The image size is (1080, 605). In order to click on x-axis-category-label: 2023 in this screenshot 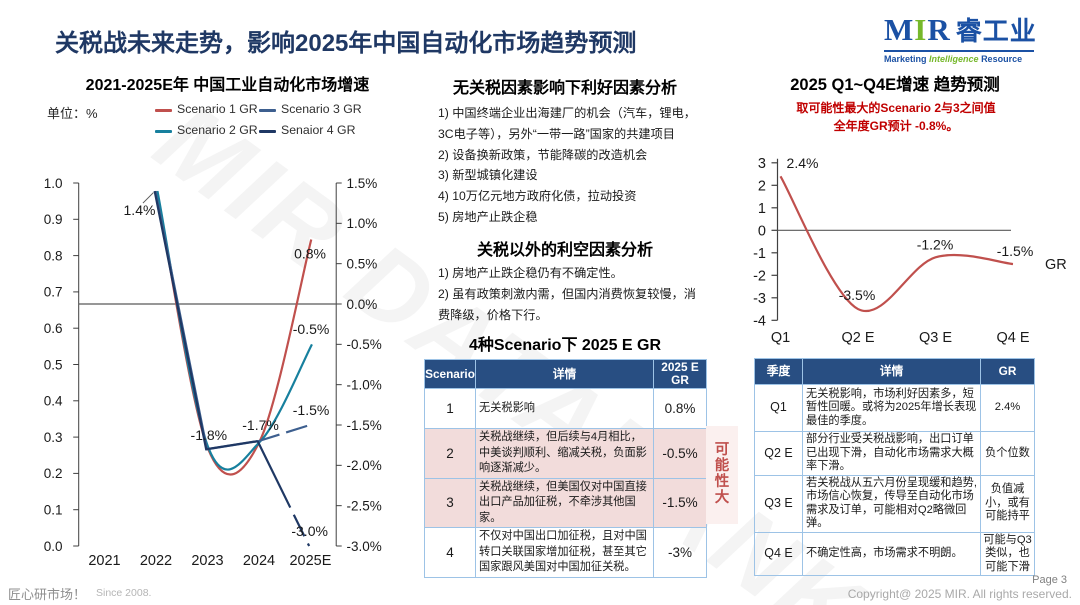, I will do `click(207, 561)`.